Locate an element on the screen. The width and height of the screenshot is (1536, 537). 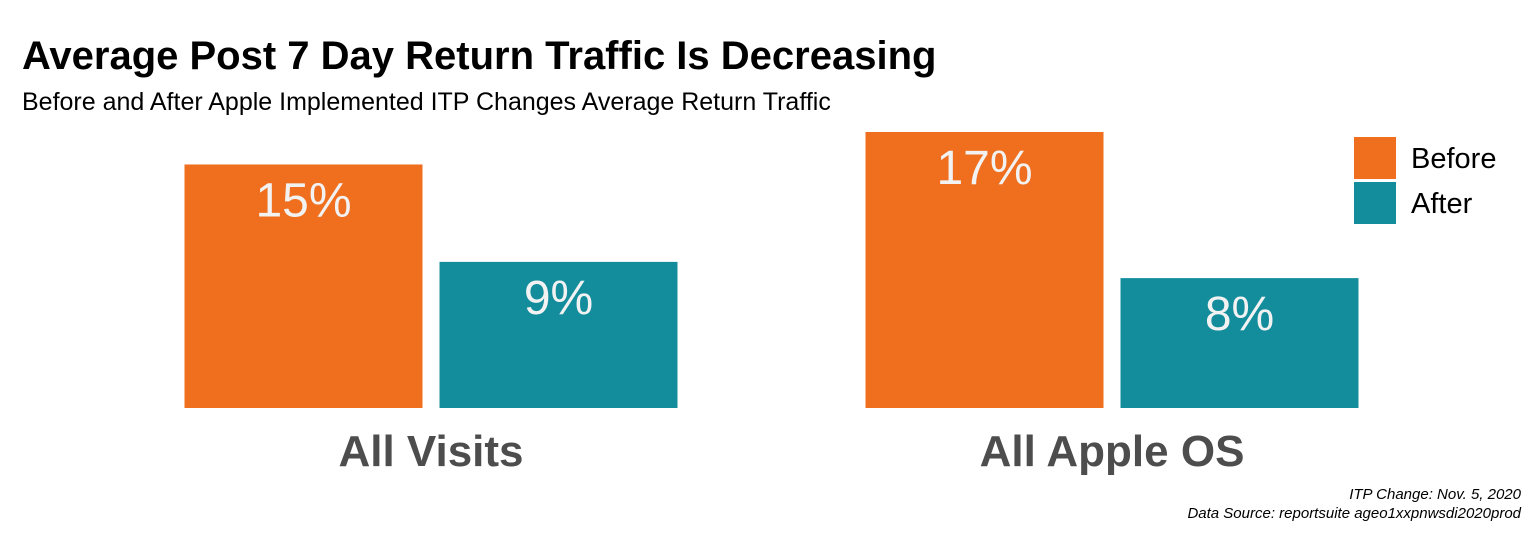
caption-itp-change: ITP Change: Nov. 5, 2020 is located at coordinates (1435, 494).